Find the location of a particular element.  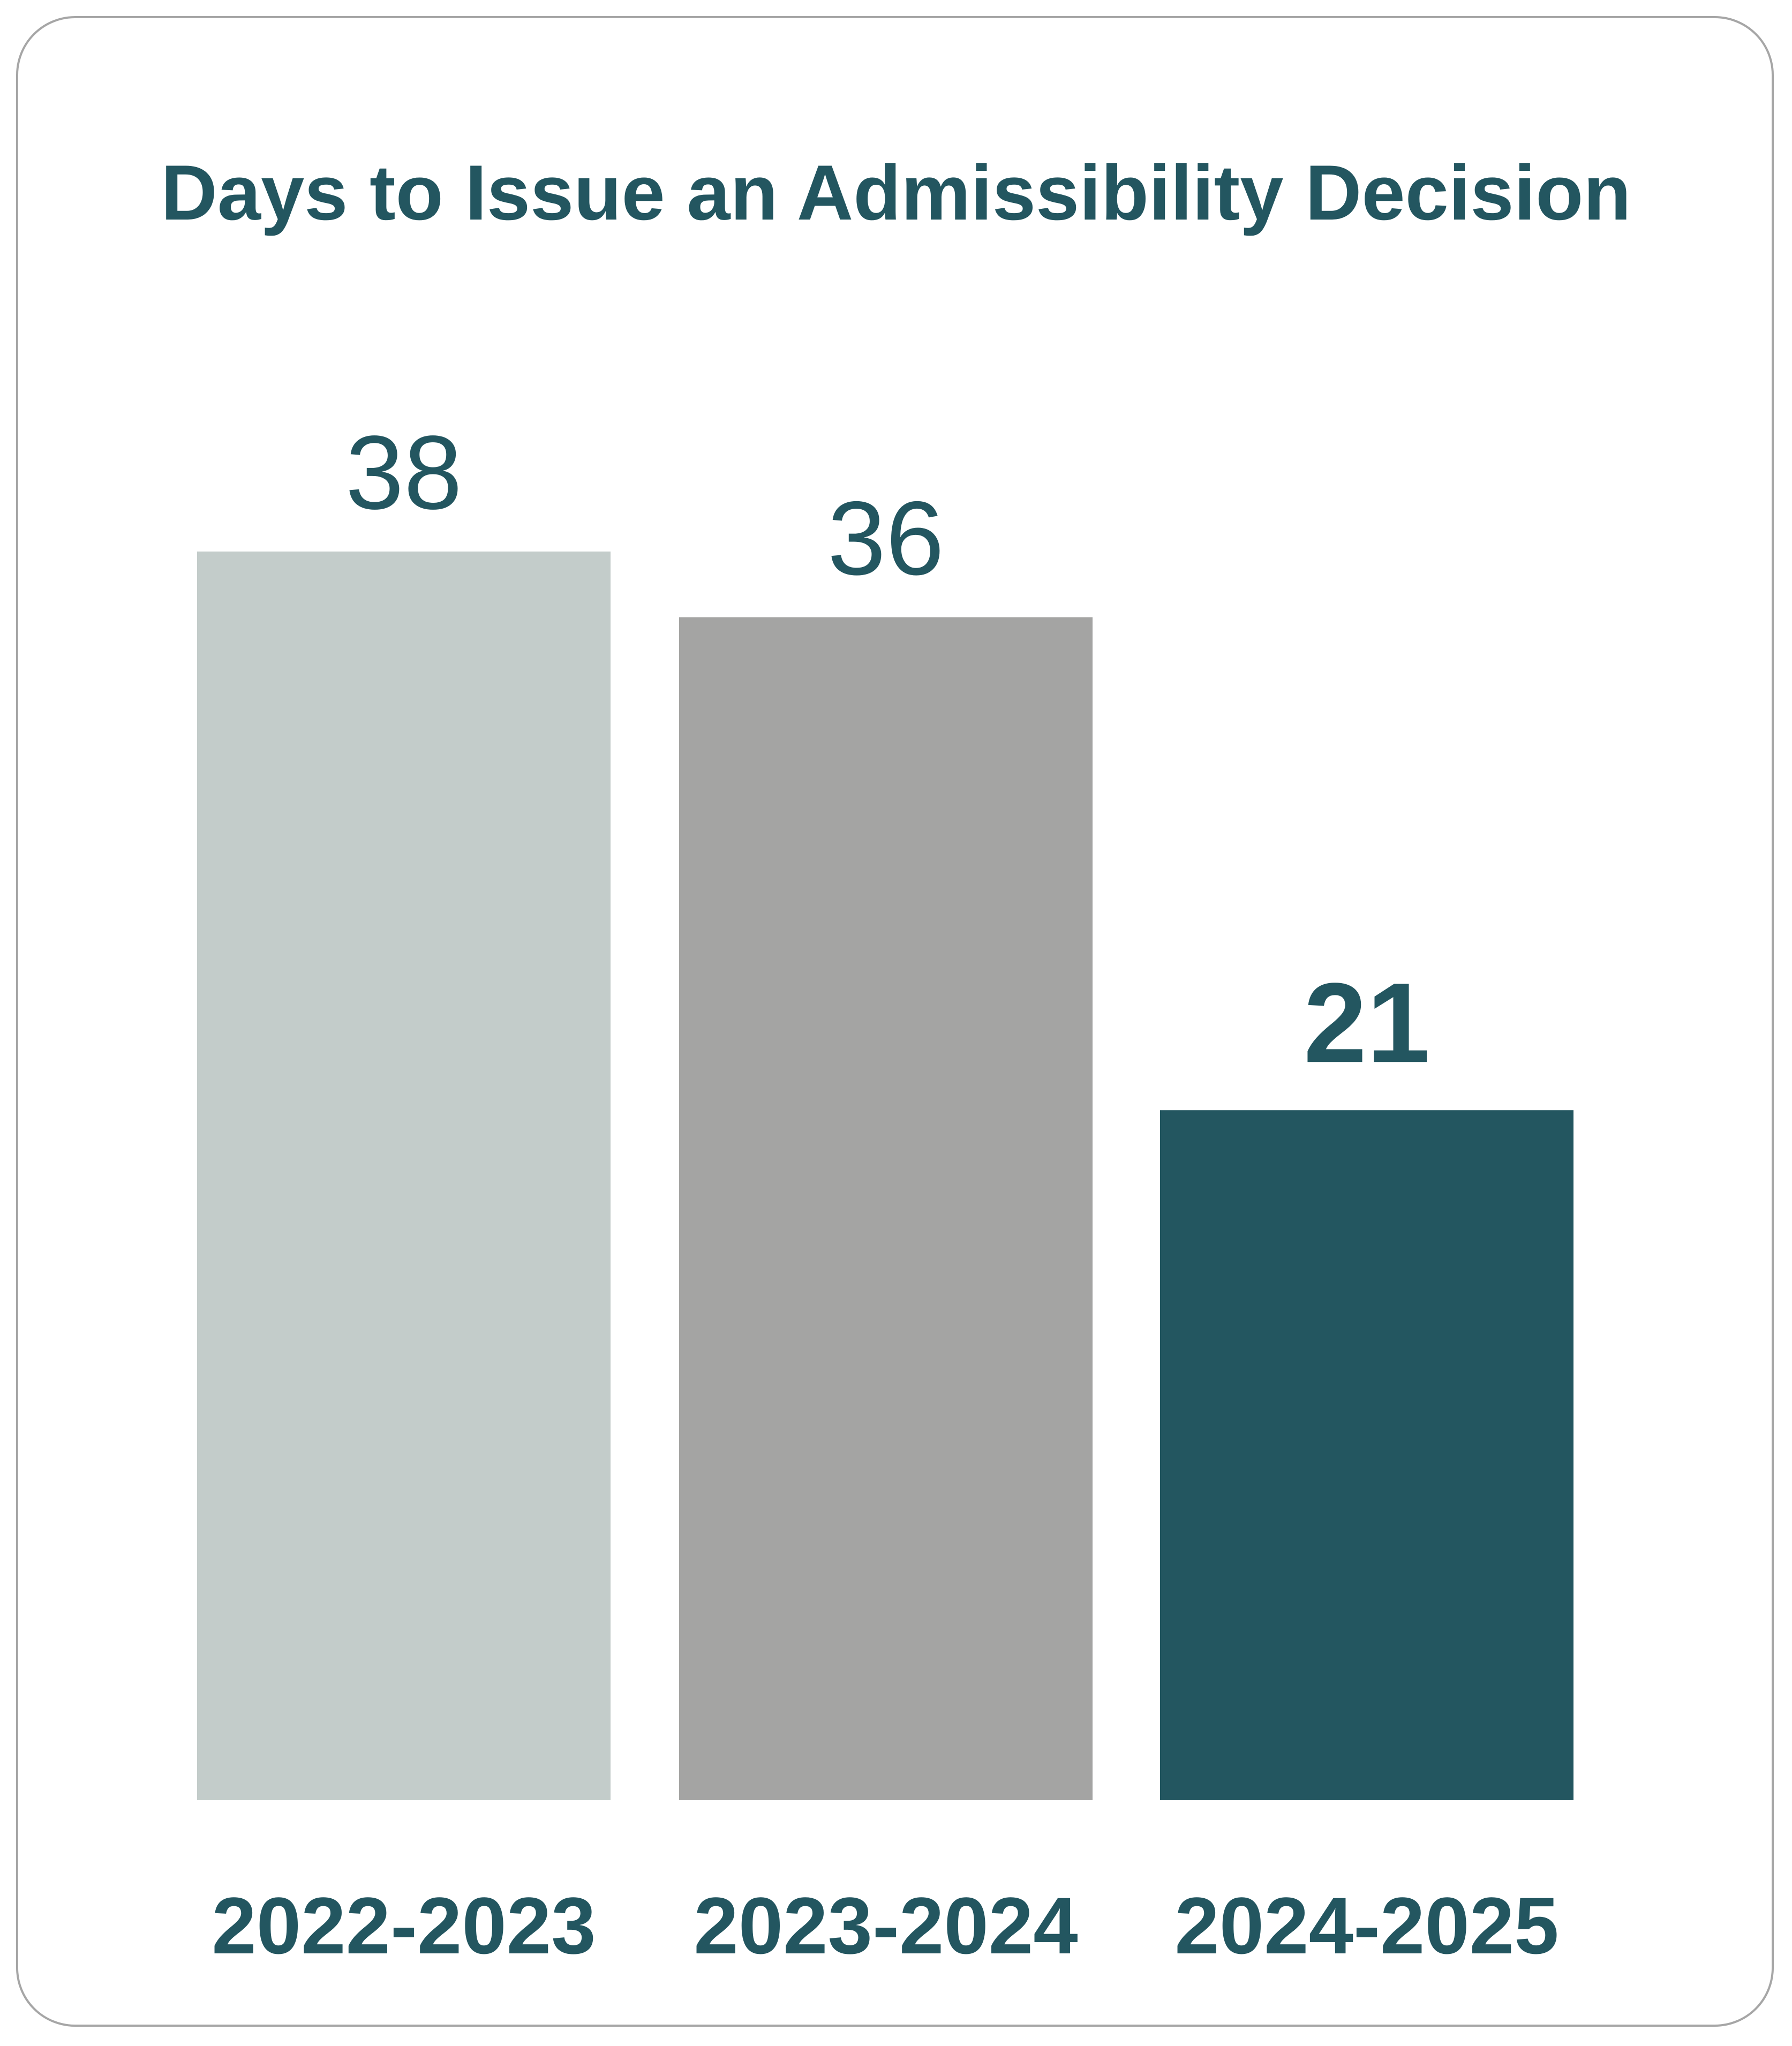

value-label-2024-2025: 21 is located at coordinates (1367, 1022).